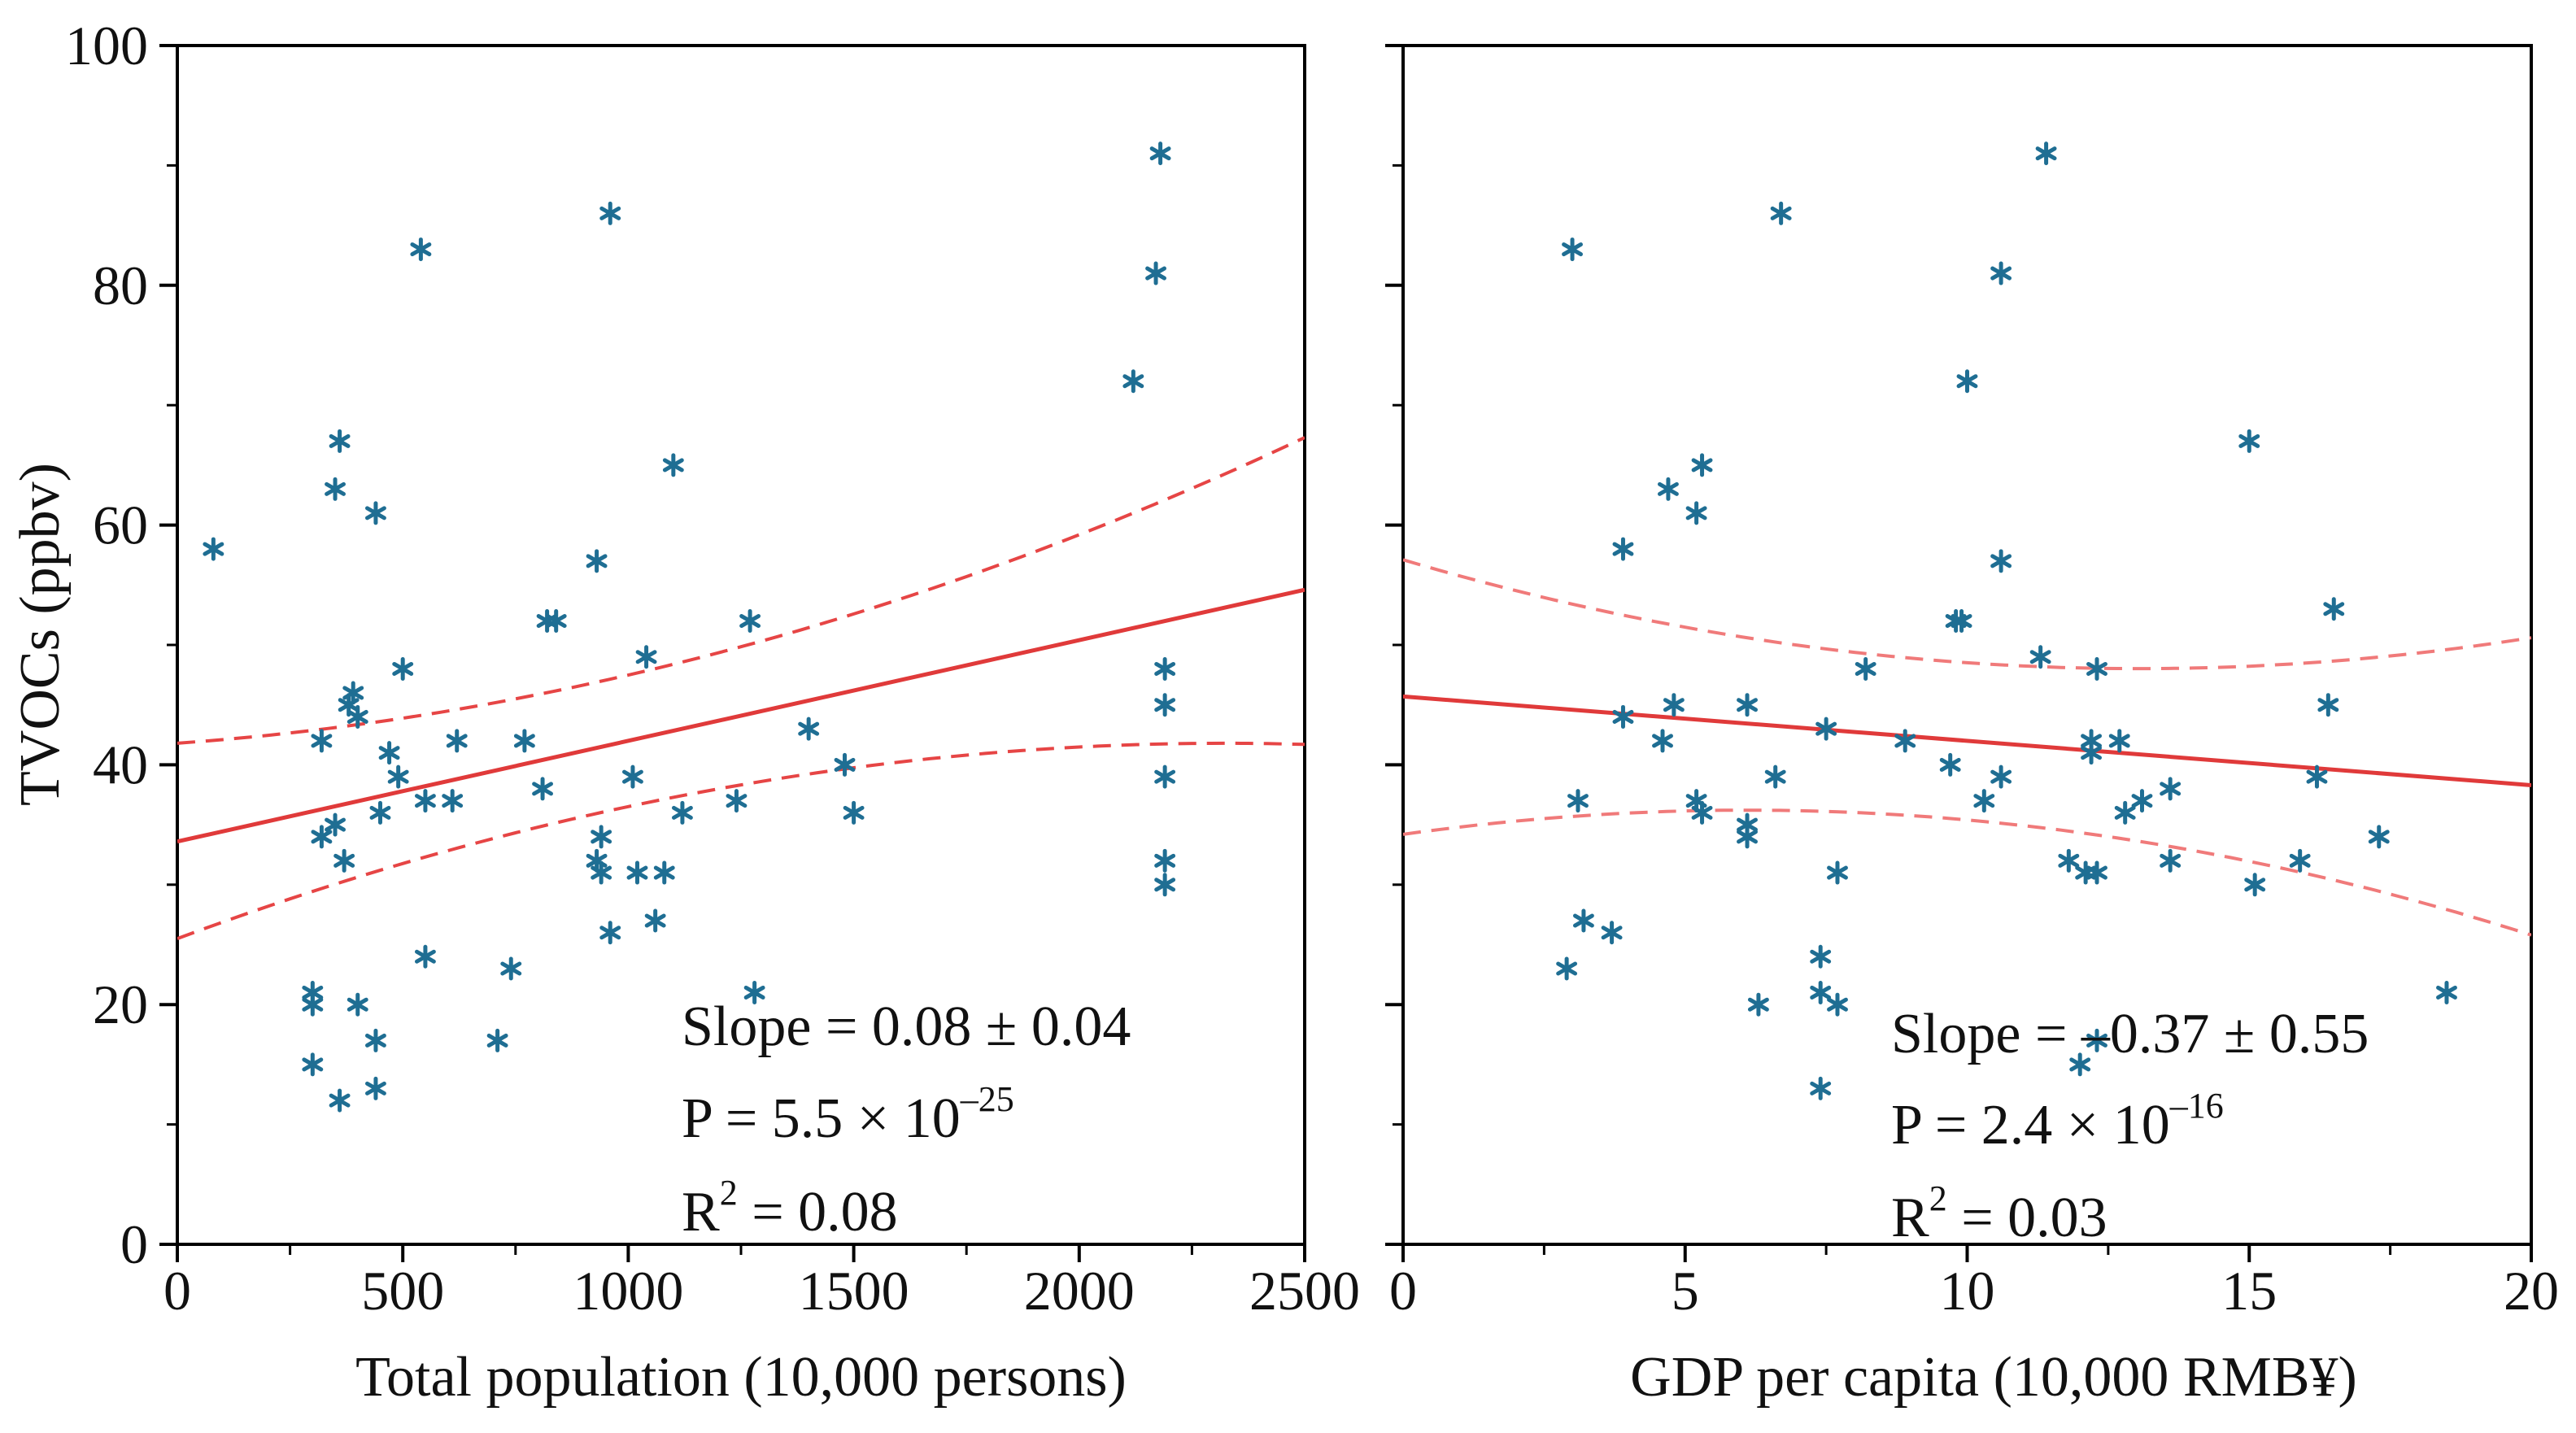 The width and height of the screenshot is (2576, 1433). I want to click on p-value-text-right: P = 2.4 × 10–16, so click(2057, 1121).